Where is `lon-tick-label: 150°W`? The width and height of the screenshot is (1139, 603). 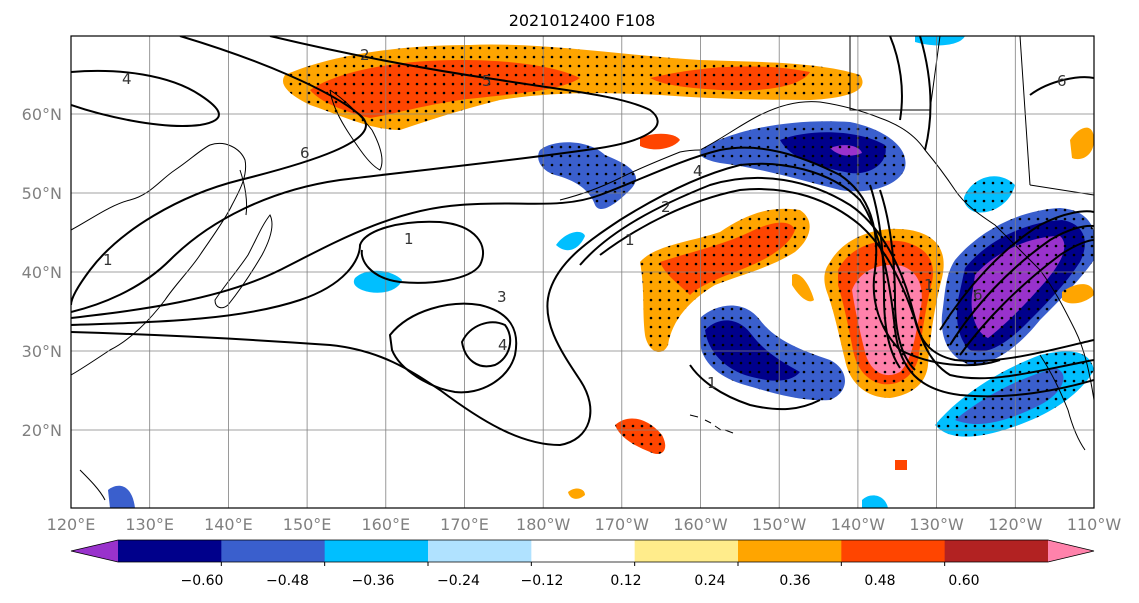
lon-tick-label: 150°W is located at coordinates (779, 524).